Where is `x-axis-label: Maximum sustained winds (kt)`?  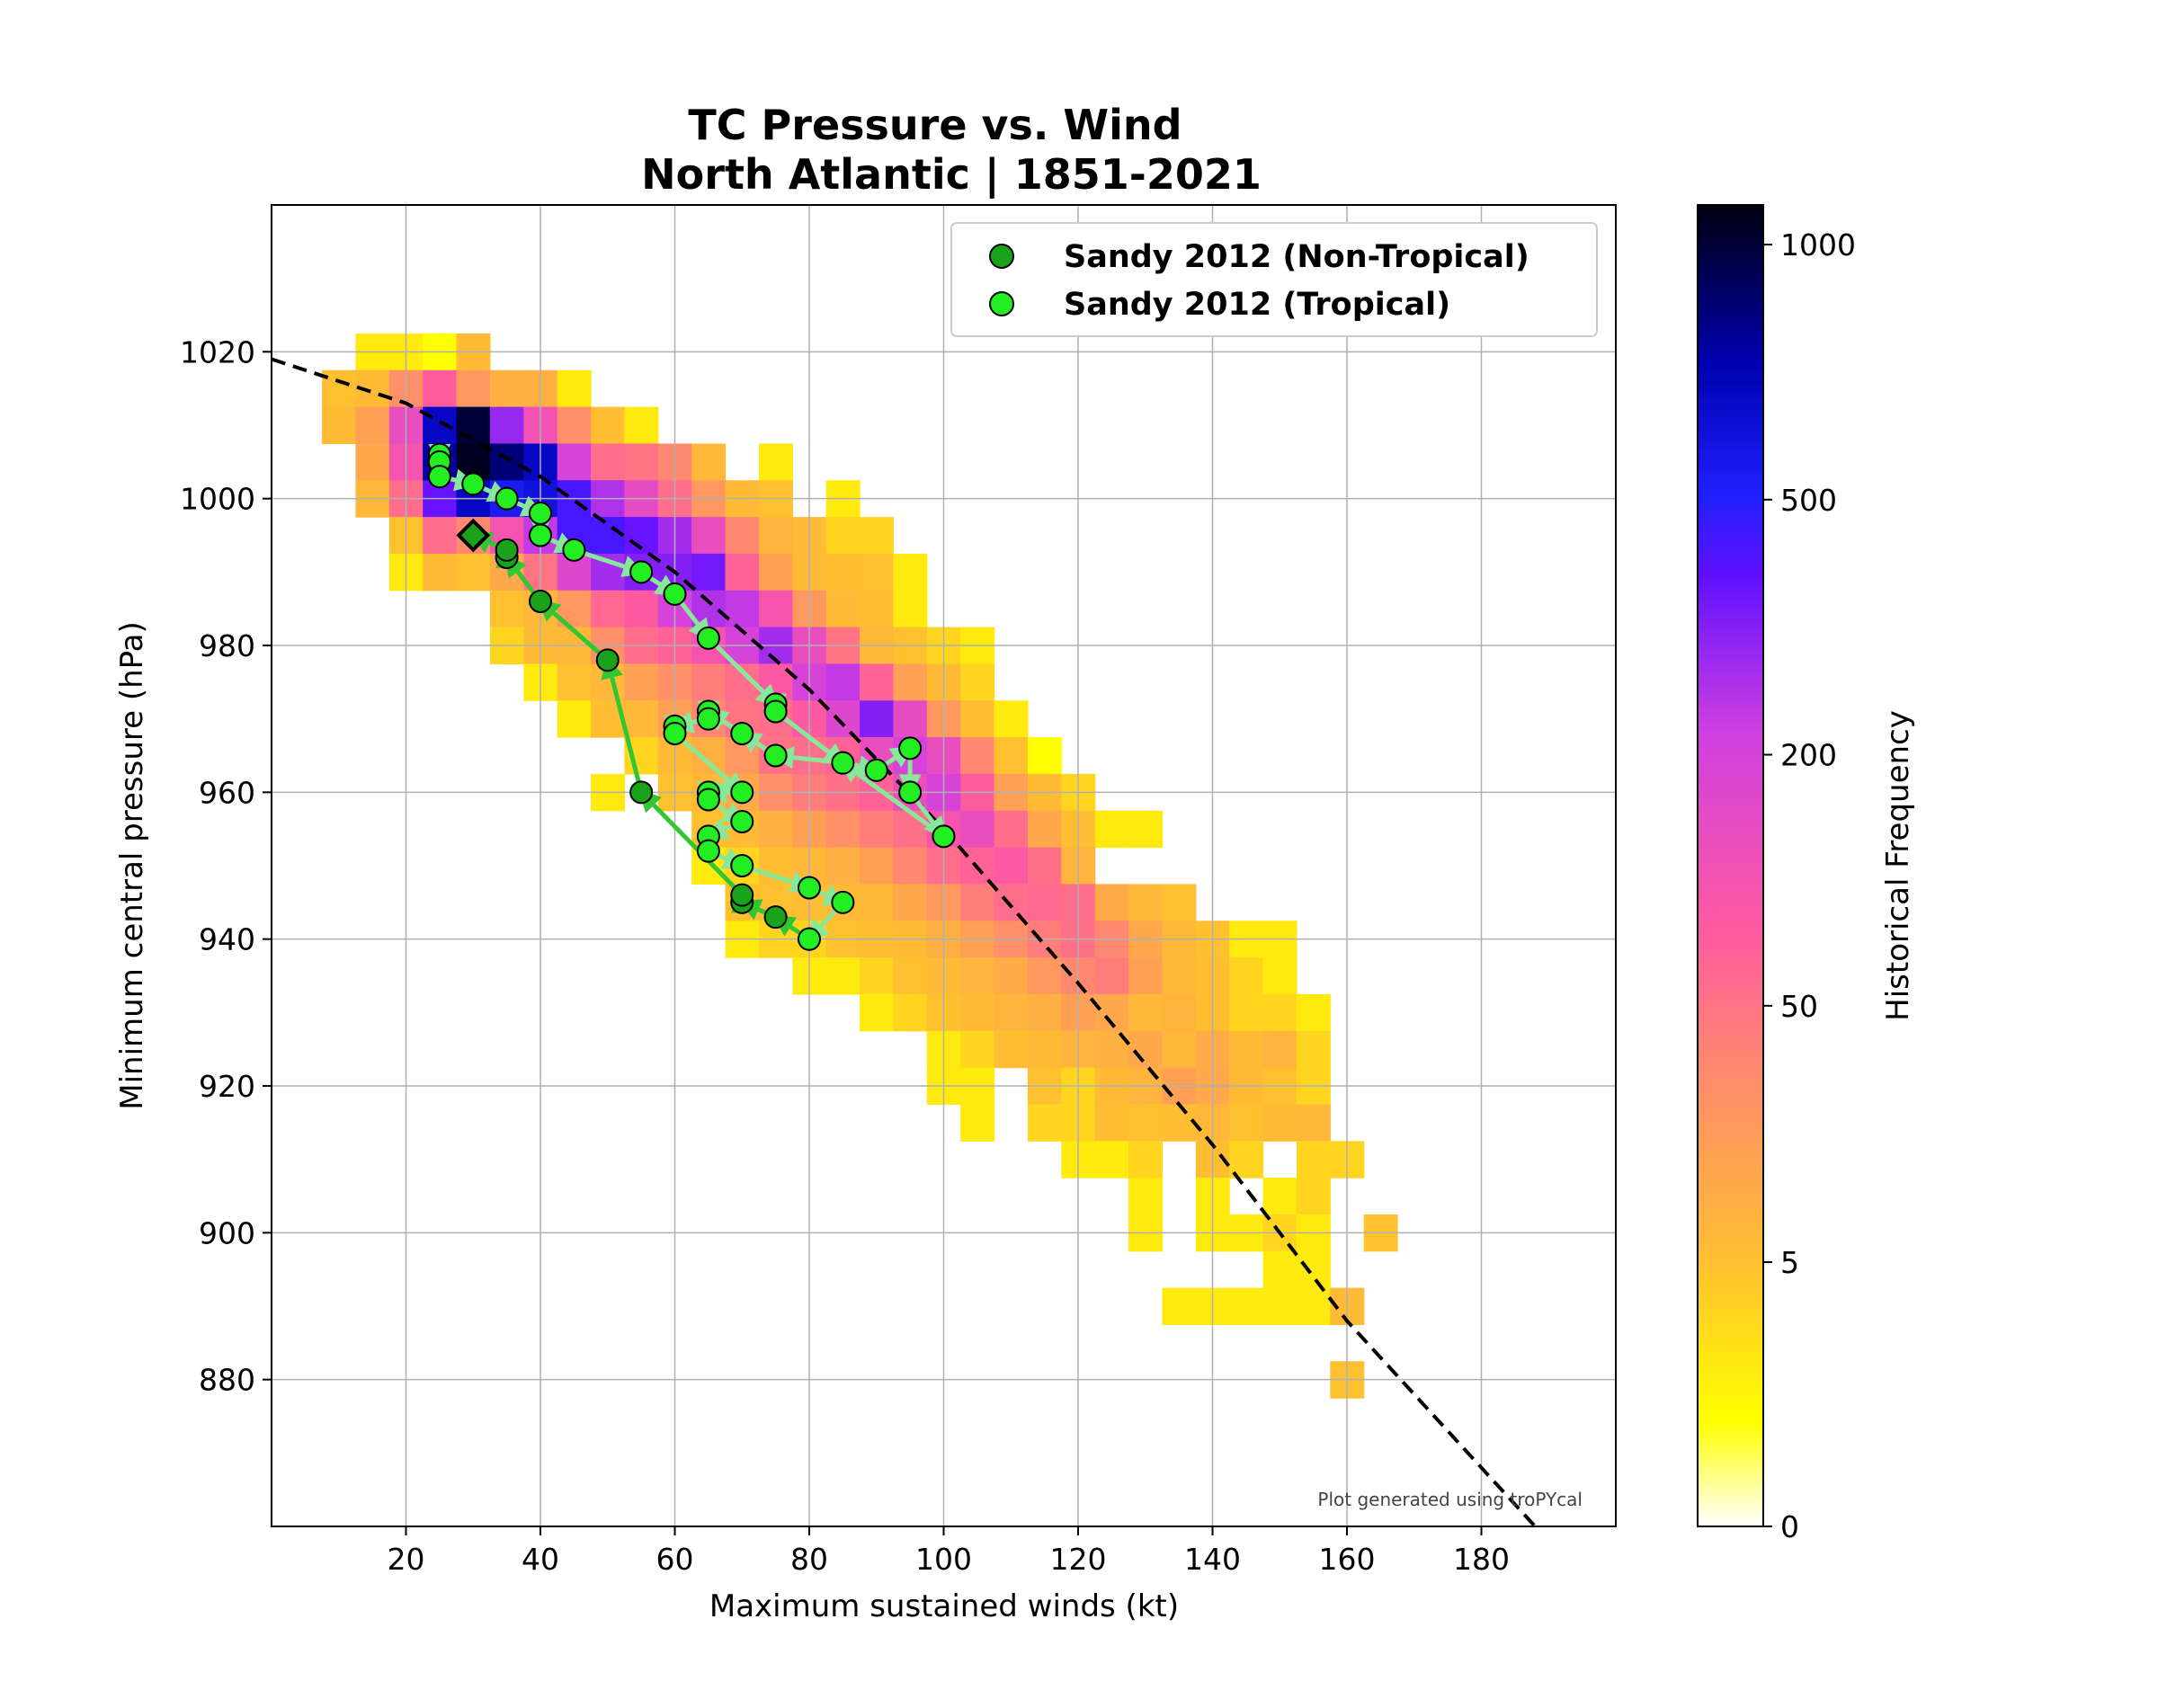 x-axis-label: Maximum sustained winds (kt) is located at coordinates (944, 1606).